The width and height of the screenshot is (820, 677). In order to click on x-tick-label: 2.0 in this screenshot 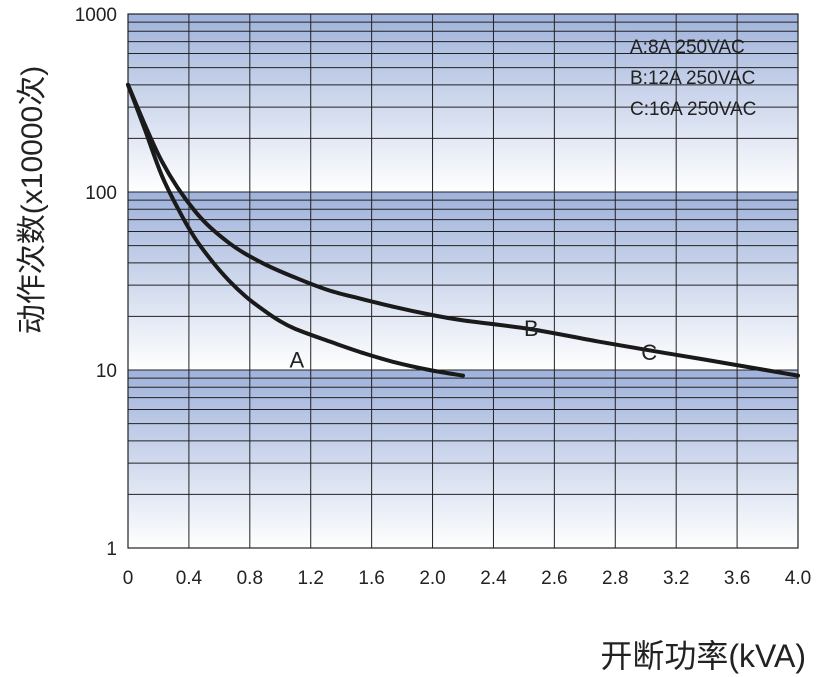, I will do `click(432, 578)`.